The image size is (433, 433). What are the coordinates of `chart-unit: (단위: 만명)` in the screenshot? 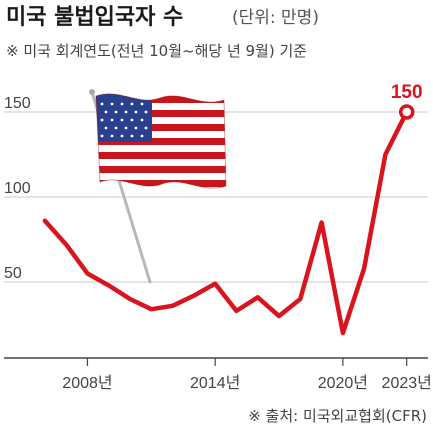 It's located at (275, 18).